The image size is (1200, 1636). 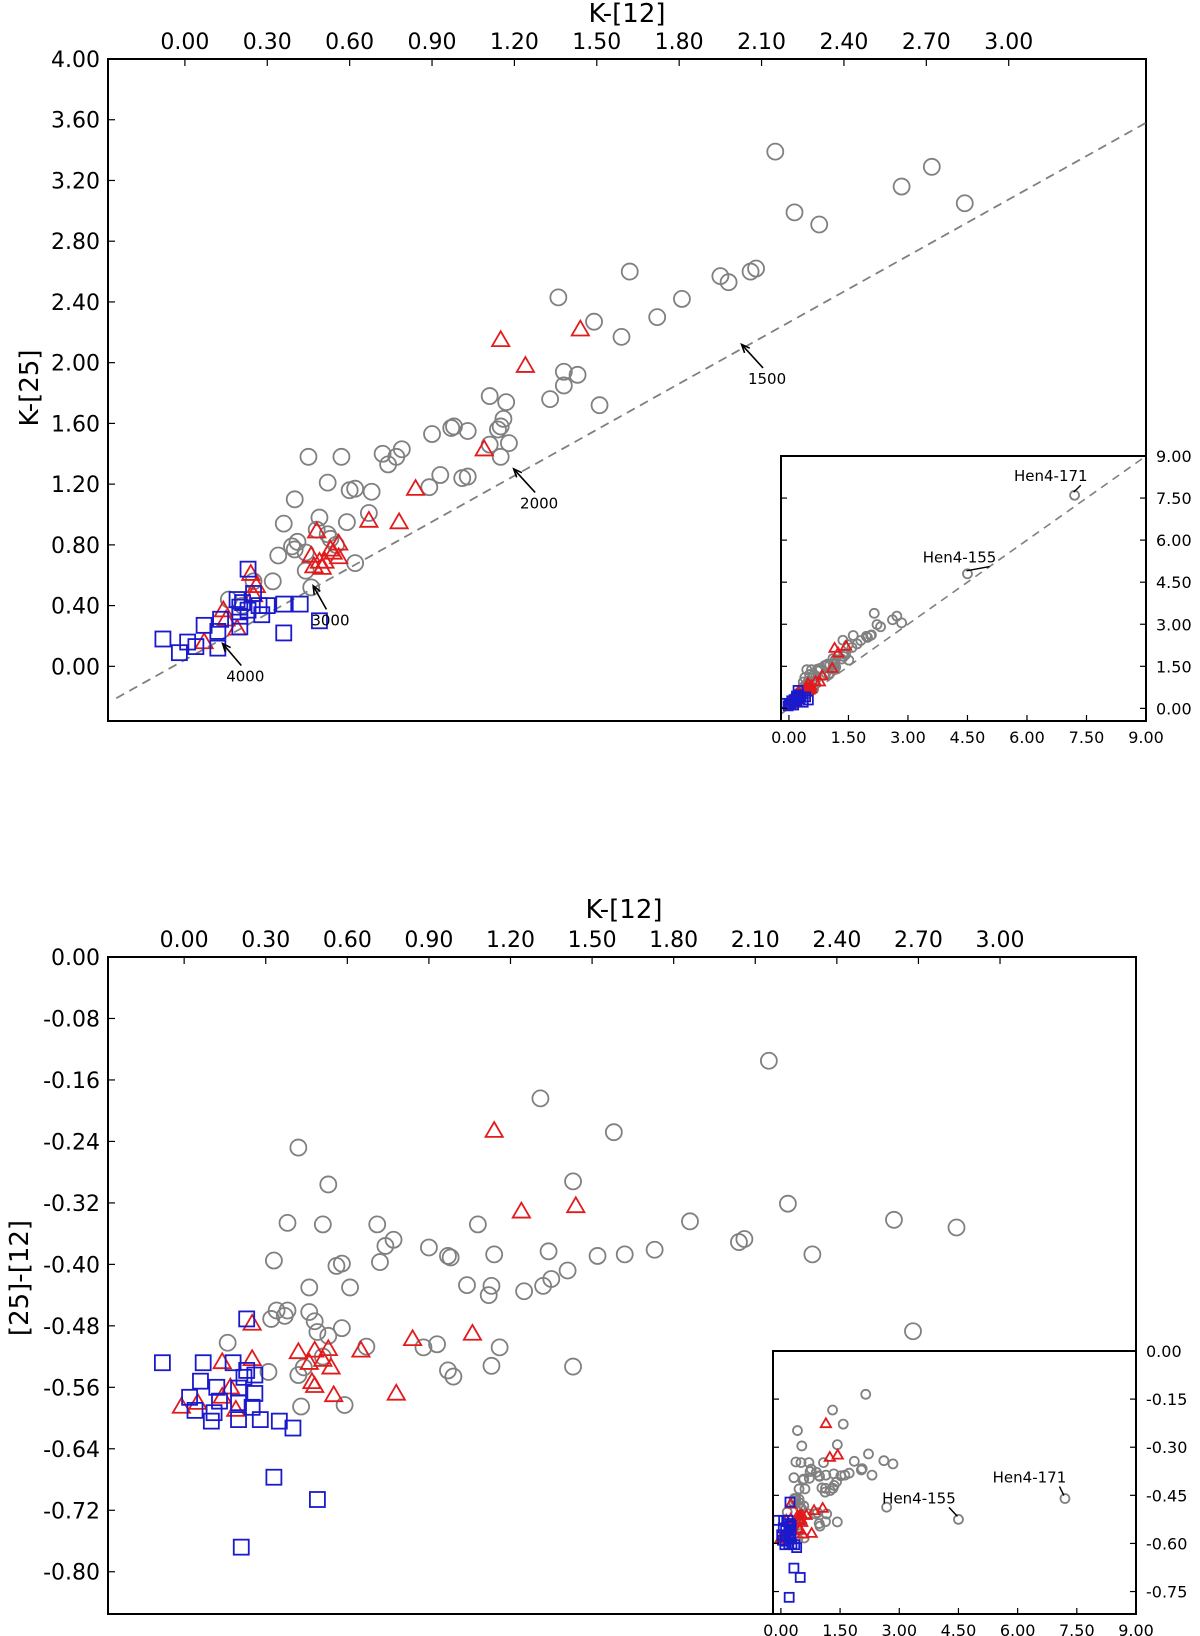 What do you see at coordinates (75, 242) in the screenshot?
I see `top-y-tick-label: 2.80` at bounding box center [75, 242].